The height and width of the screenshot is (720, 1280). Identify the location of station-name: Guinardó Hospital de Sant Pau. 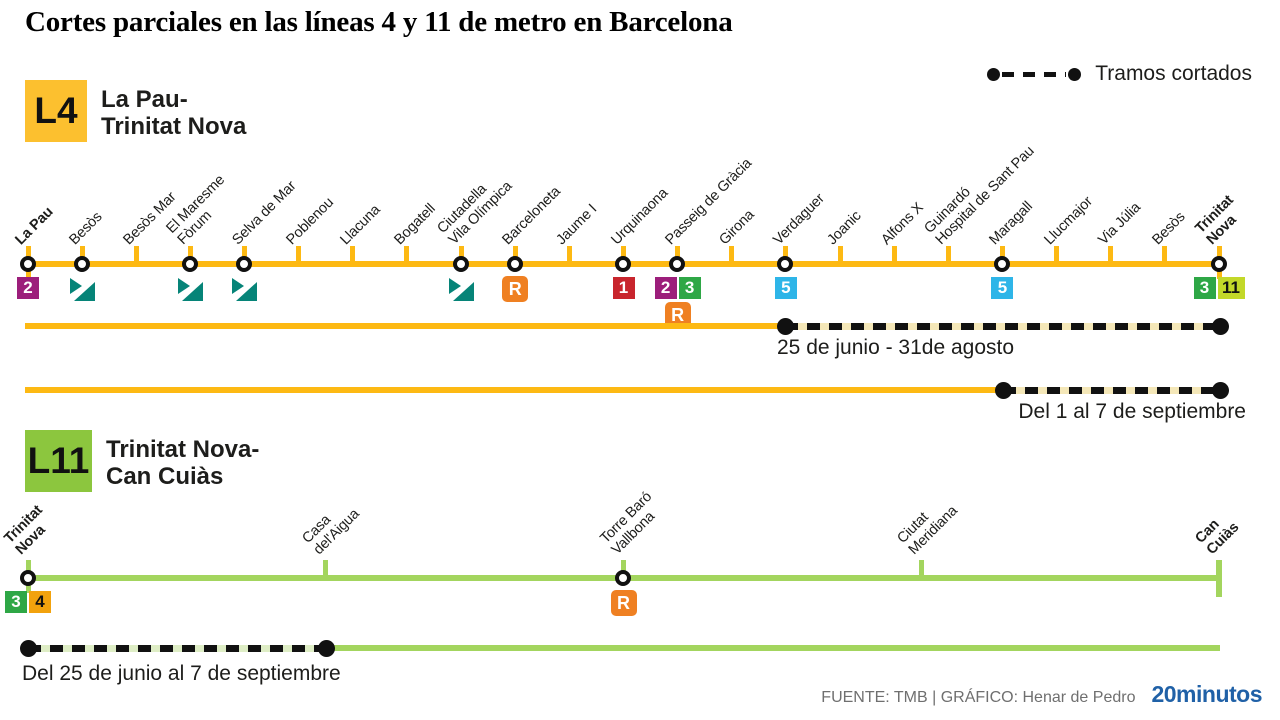
(979, 195).